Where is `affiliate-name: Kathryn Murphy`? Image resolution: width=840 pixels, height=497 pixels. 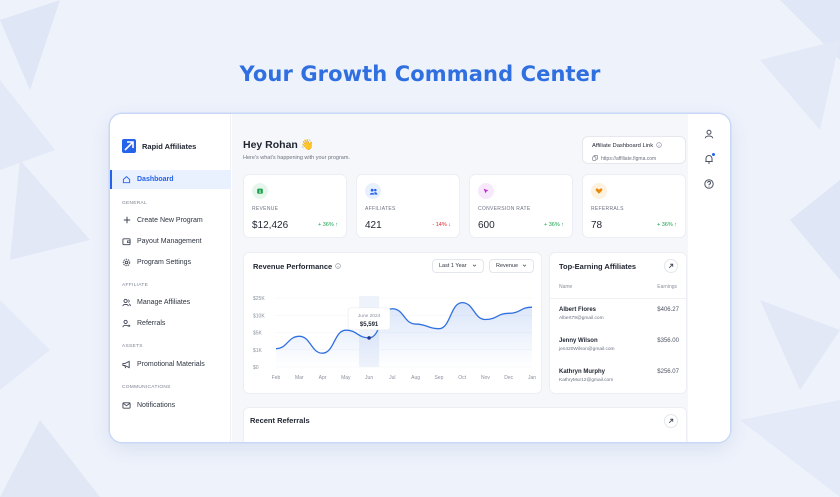
affiliate-name: Kathryn Murphy is located at coordinates (582, 372).